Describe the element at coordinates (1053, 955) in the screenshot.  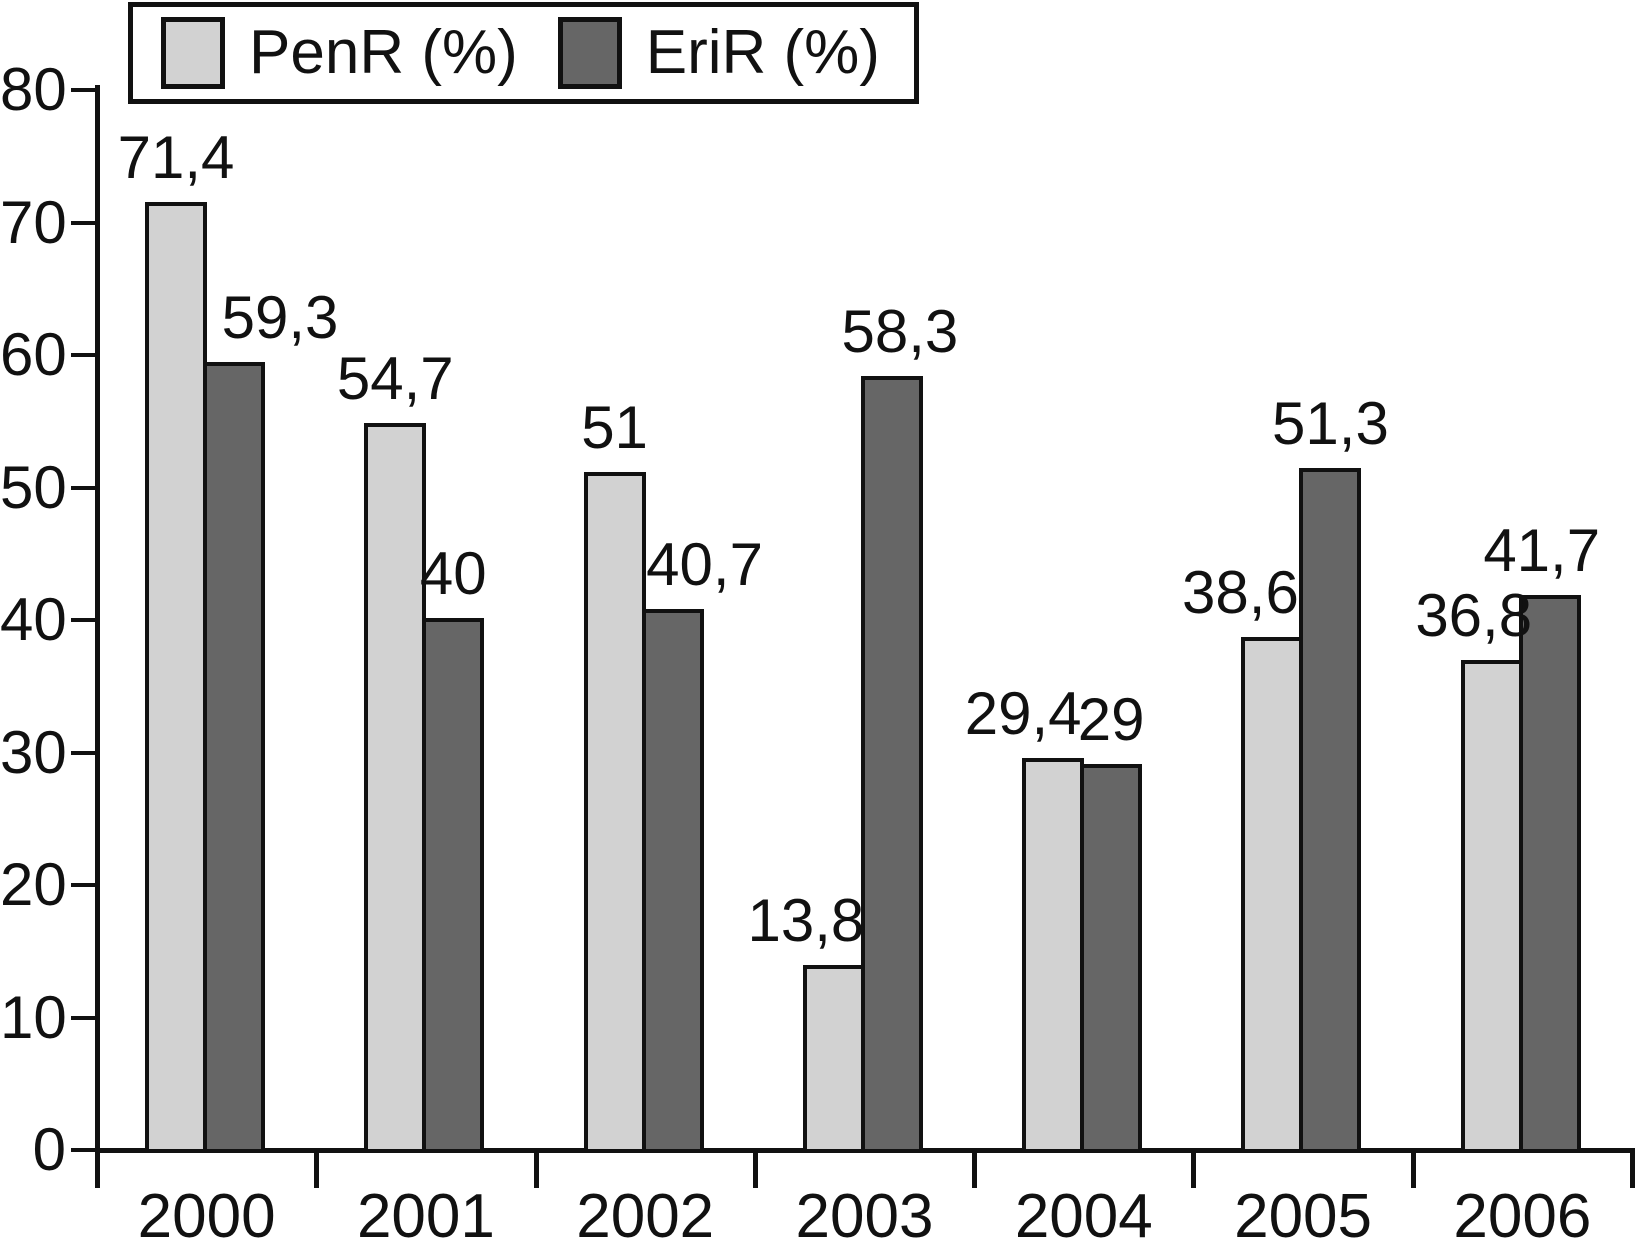
I see `bar-penr-2004` at that location.